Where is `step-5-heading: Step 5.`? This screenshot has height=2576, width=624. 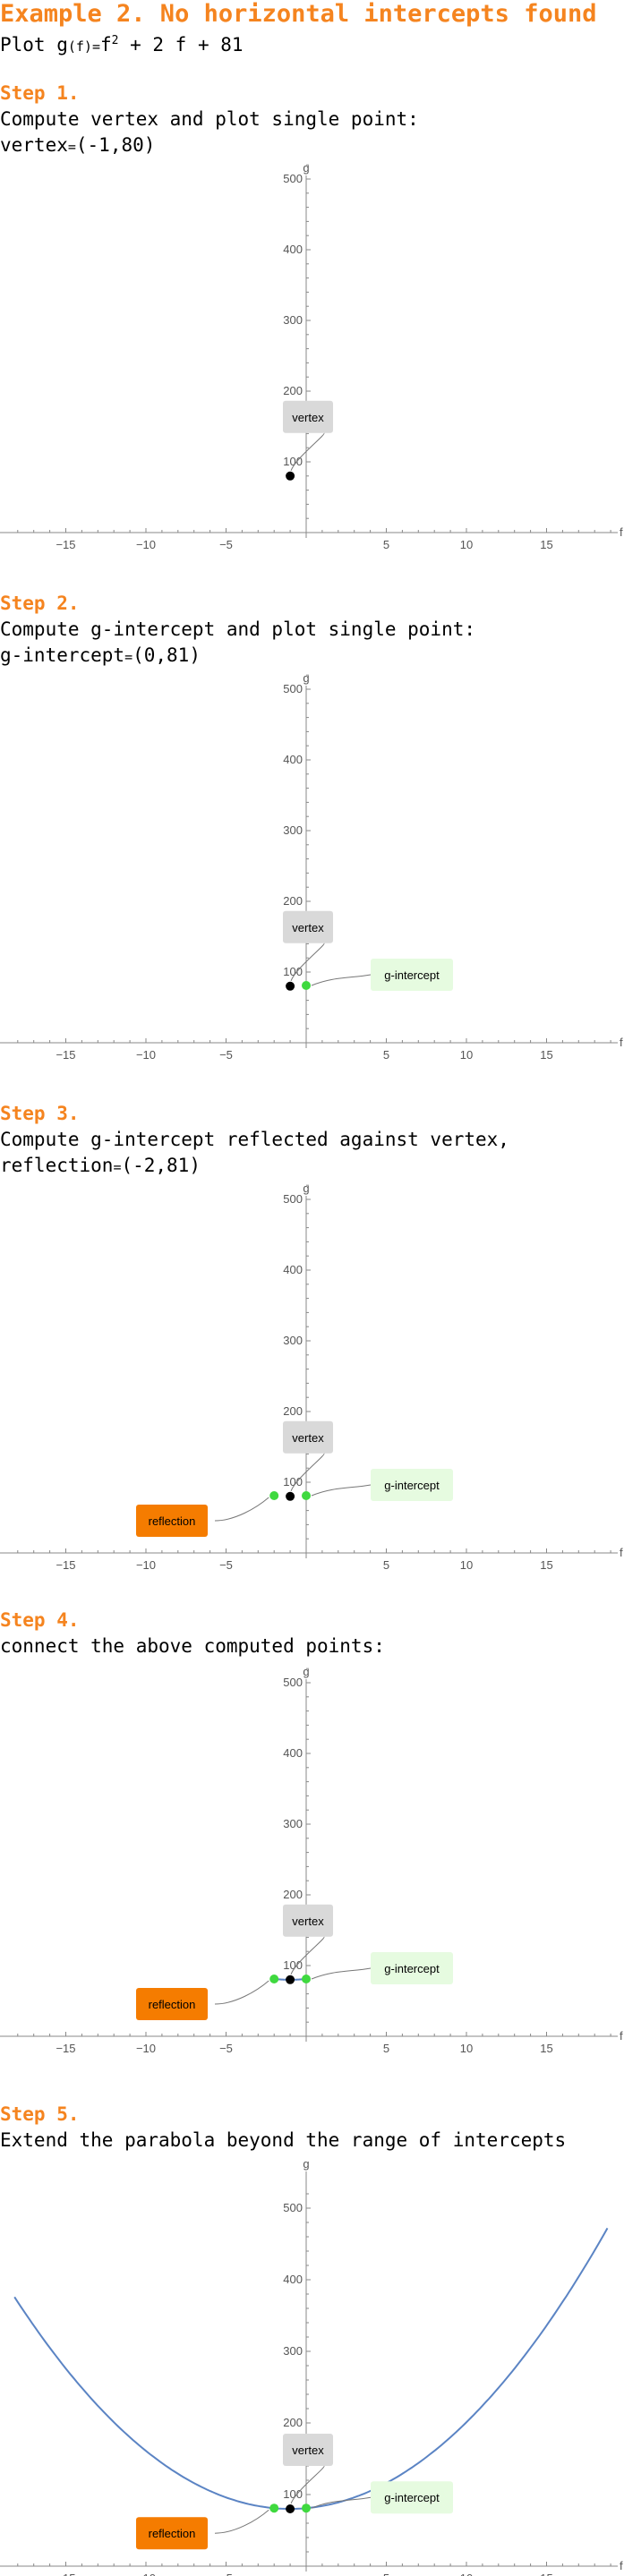
step-5-heading: Step 5. is located at coordinates (40, 2114).